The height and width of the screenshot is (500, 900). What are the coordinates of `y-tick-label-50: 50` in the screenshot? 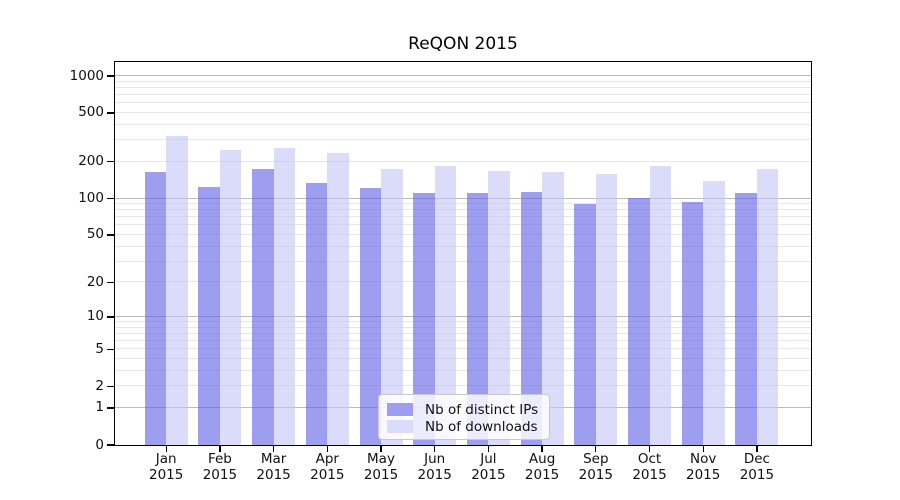 It's located at (95, 234).